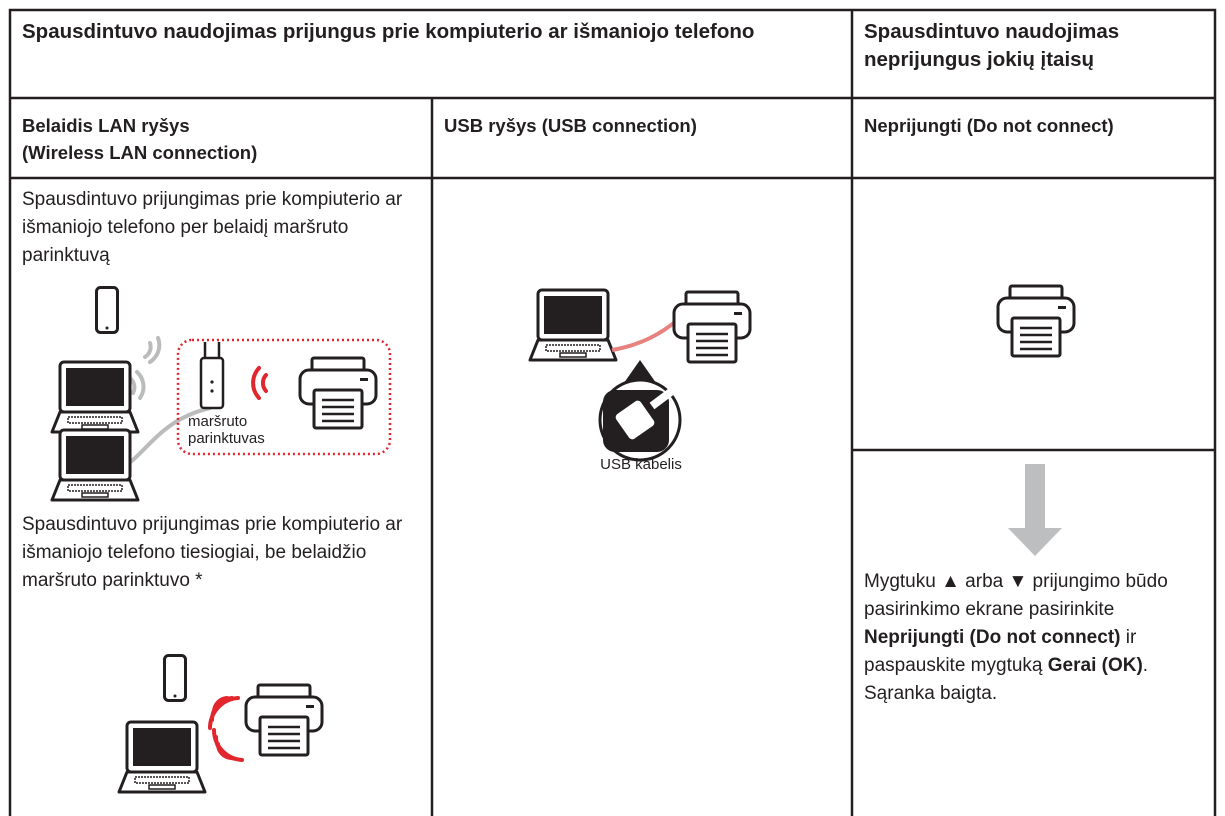  What do you see at coordinates (1006, 679) in the screenshot?
I see `text: . Sąranka baigta.` at bounding box center [1006, 679].